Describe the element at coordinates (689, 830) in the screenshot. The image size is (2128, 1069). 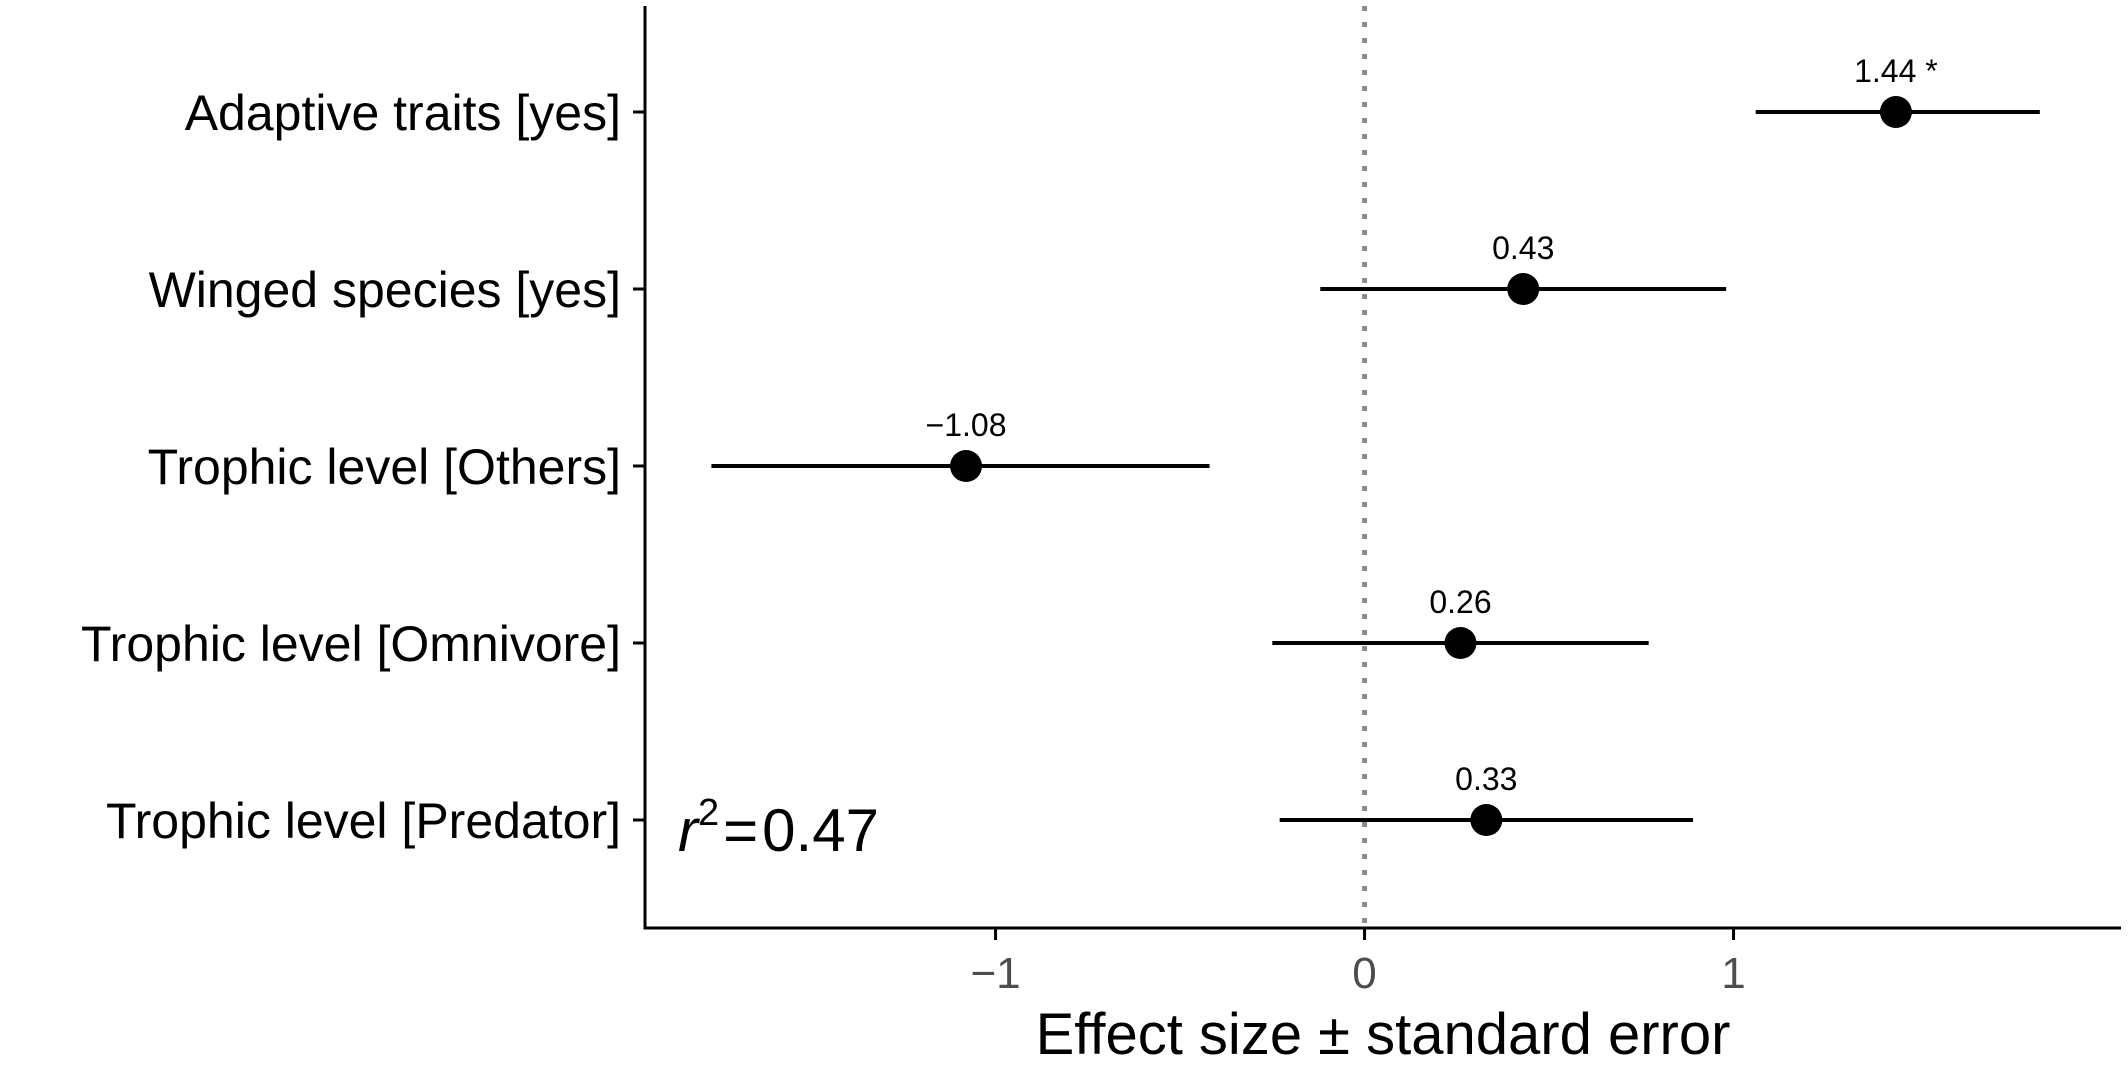
I see `r-symbol: r` at that location.